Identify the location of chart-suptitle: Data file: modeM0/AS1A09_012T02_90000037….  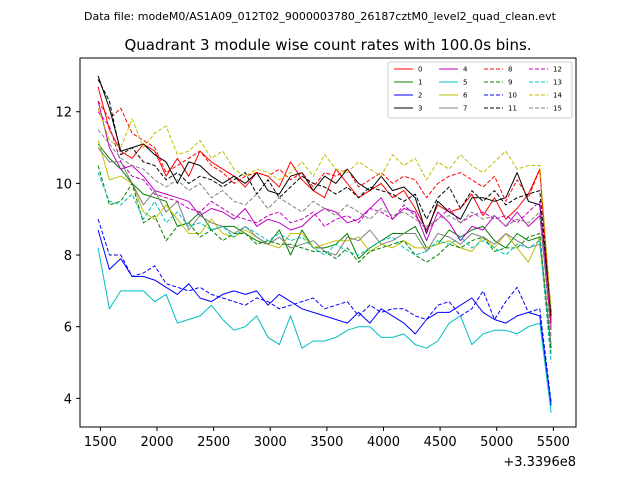
(320, 16).